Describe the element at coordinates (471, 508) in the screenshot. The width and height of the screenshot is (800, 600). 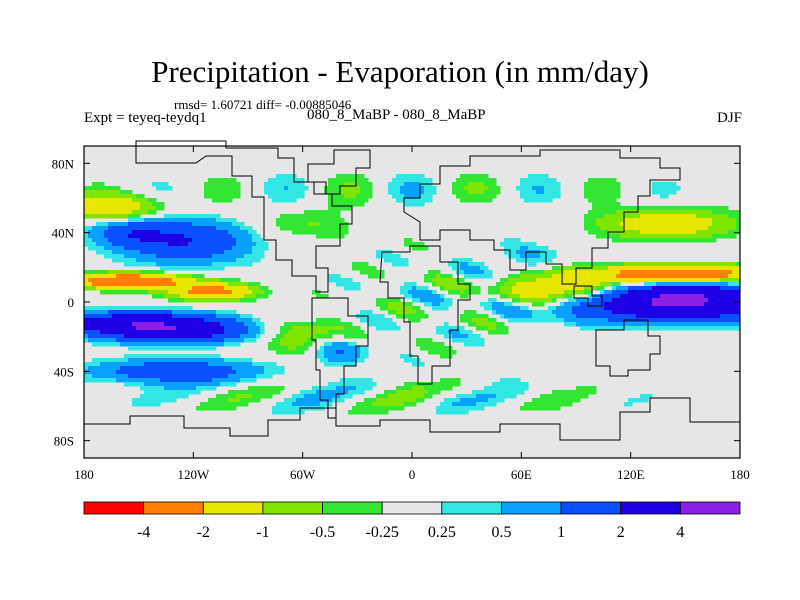
I see `colorbar-swatch` at that location.